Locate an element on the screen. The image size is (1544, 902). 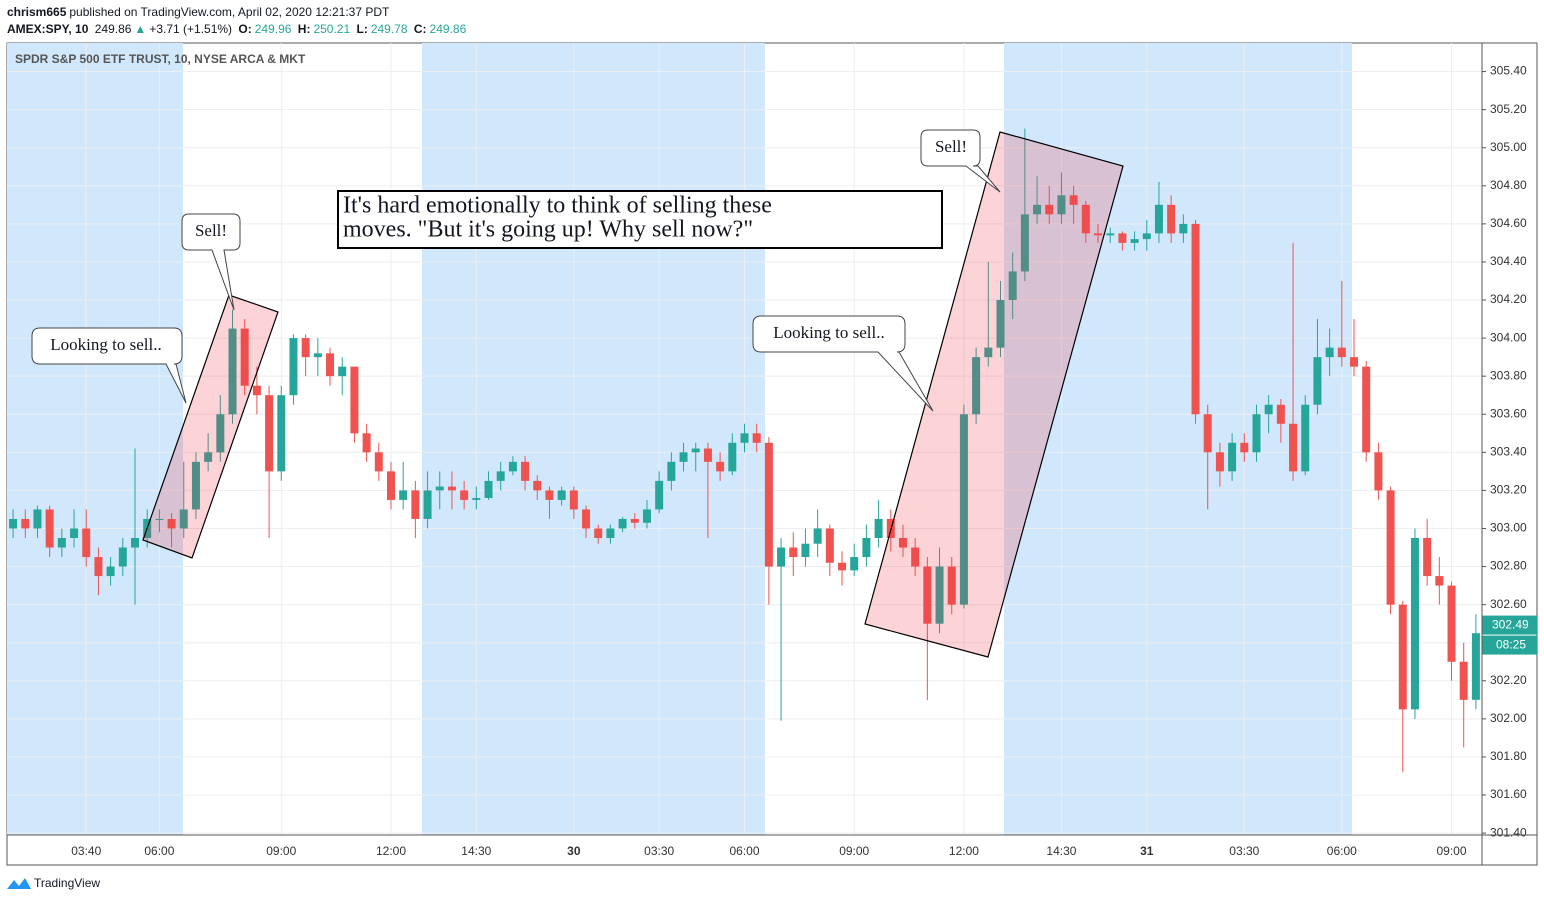
y-tick-label: 304.80 is located at coordinates (1508, 185).